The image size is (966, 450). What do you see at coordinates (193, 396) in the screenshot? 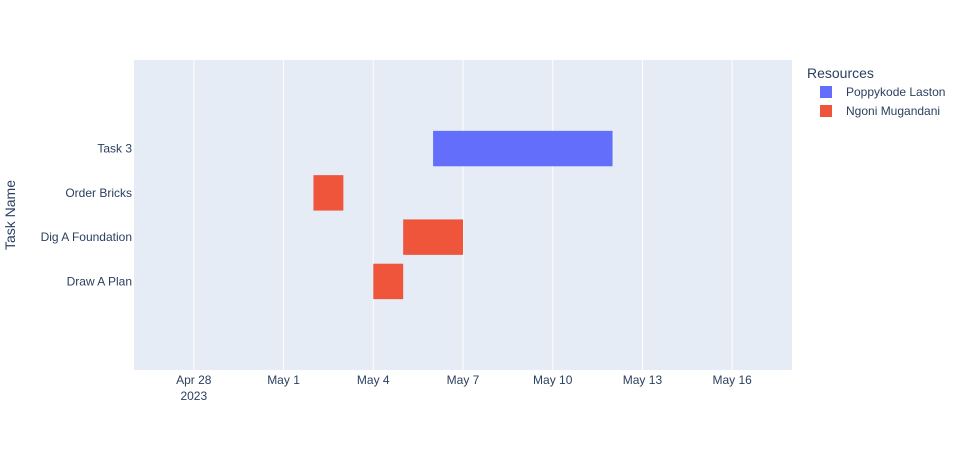
I see `x-tick-sublabel: 2023` at bounding box center [193, 396].